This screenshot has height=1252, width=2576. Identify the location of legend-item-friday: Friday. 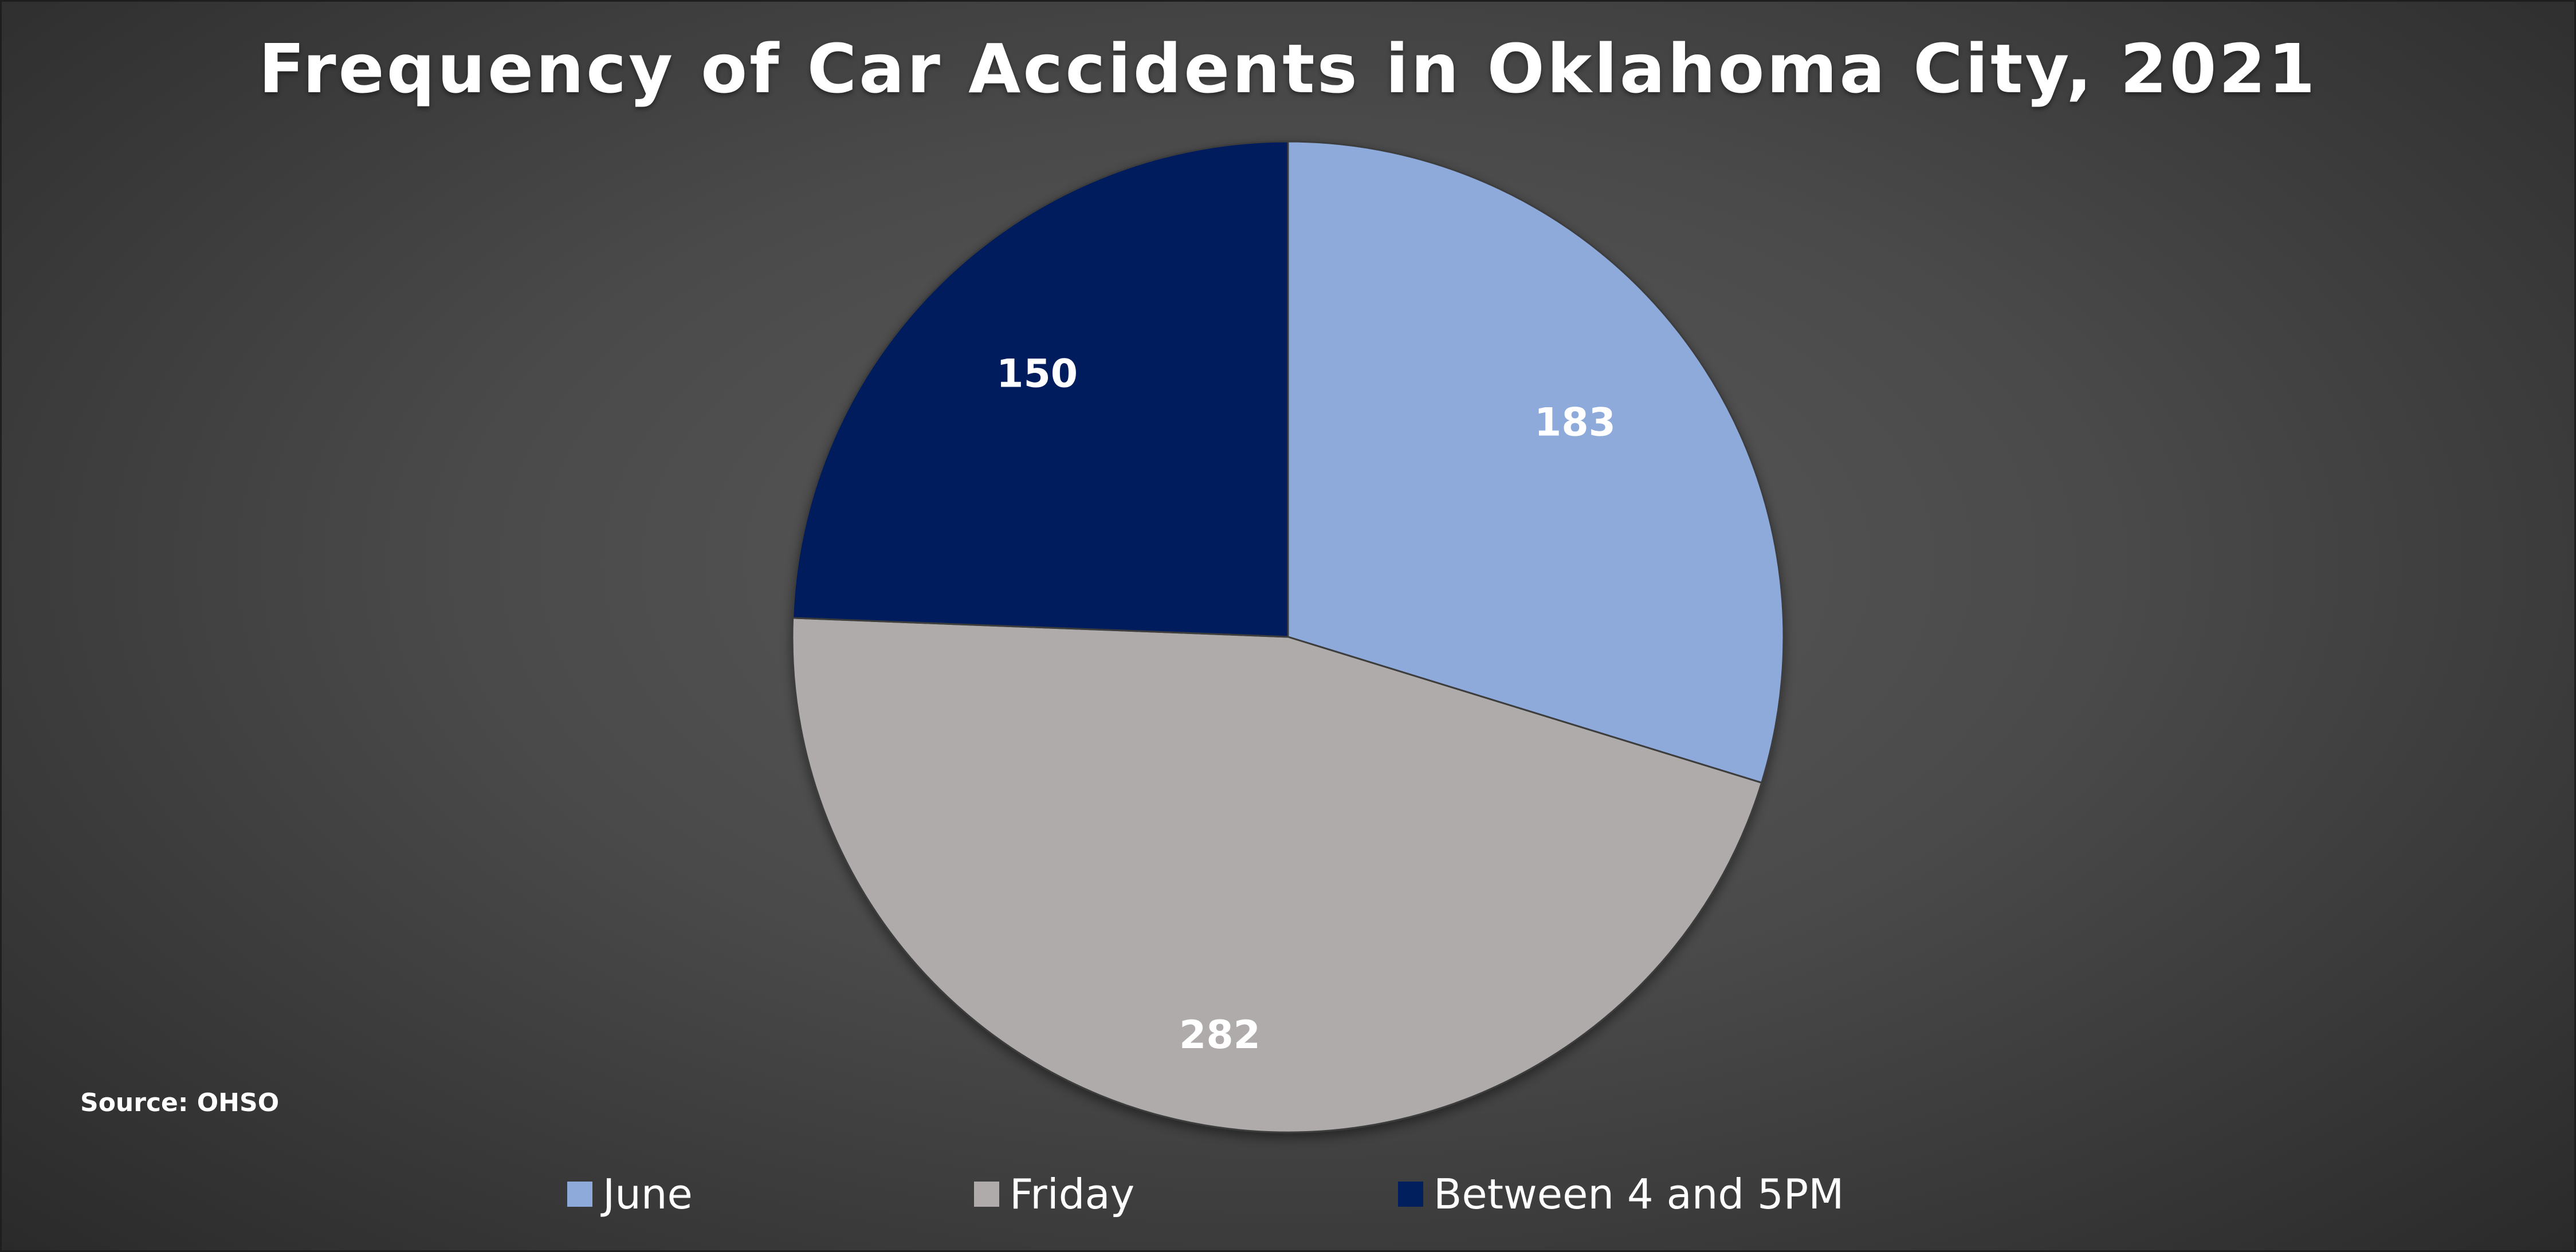
(1054, 1194).